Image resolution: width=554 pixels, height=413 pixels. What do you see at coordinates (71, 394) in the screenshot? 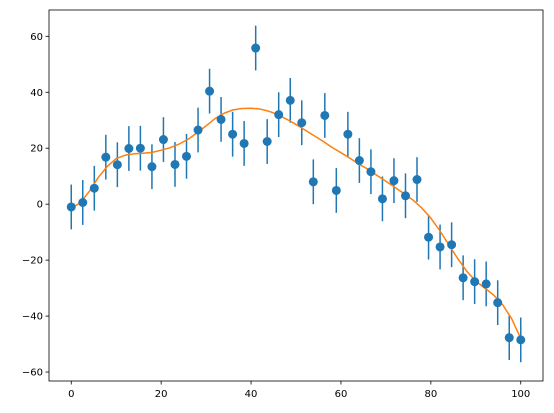
I see `x-tick-label: 0` at bounding box center [71, 394].